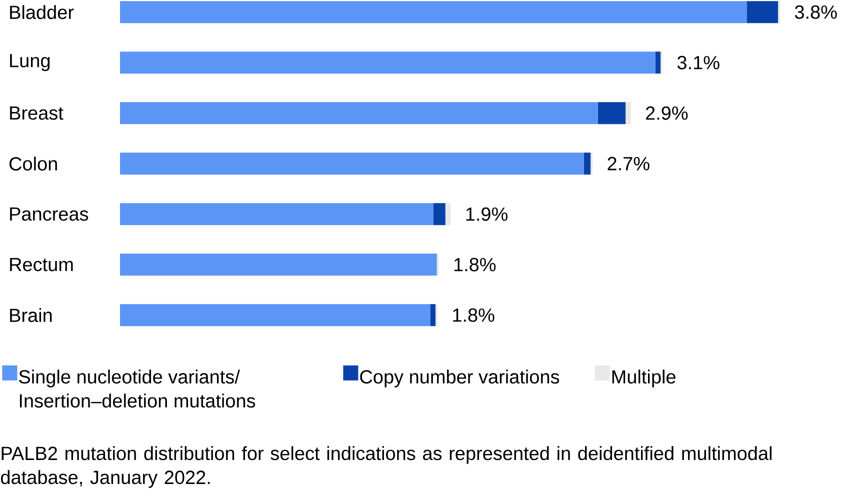 Image resolution: width=844 pixels, height=503 pixels. Describe the element at coordinates (815, 12) in the screenshot. I see `annotation: 3.8%` at that location.